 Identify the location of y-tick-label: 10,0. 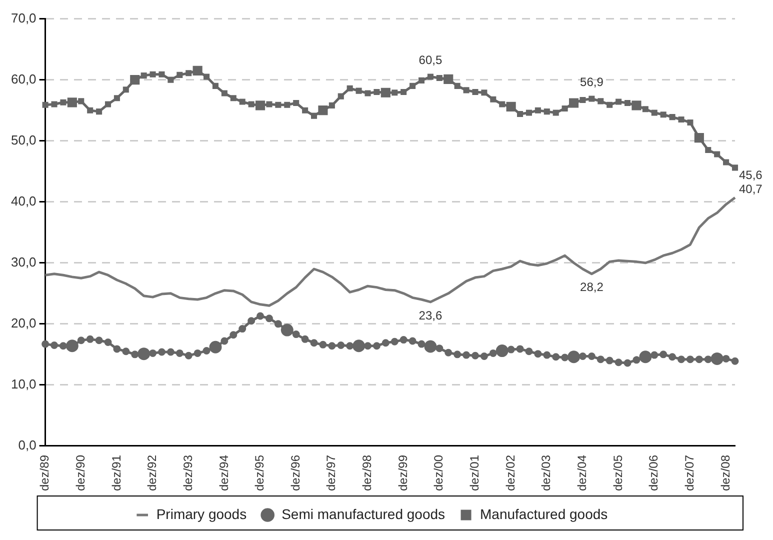
(23, 384).